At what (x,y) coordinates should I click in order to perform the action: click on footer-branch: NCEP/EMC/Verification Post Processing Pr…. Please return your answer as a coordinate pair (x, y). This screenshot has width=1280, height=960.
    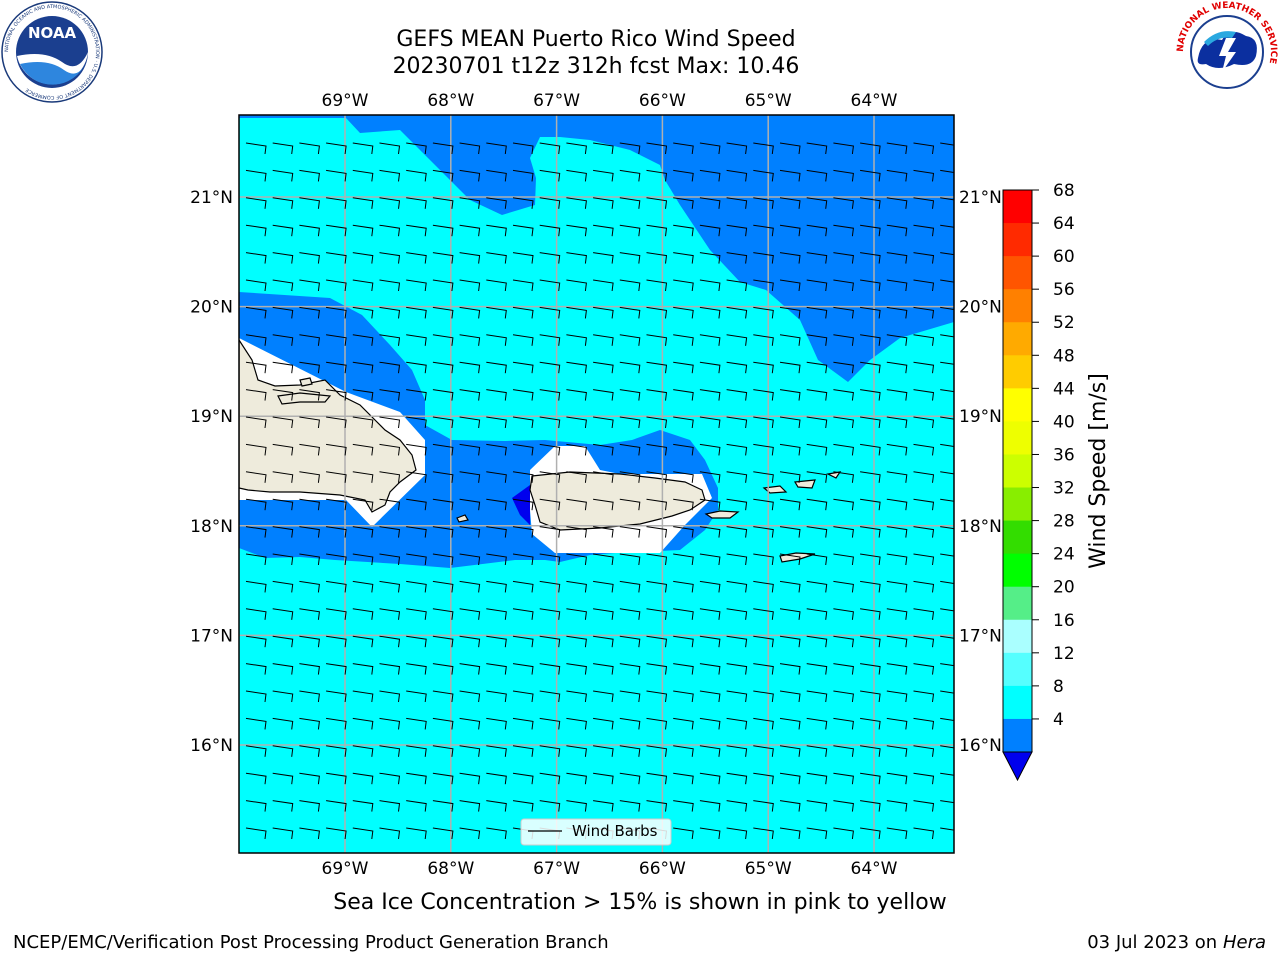
    Looking at the image, I should click on (311, 942).